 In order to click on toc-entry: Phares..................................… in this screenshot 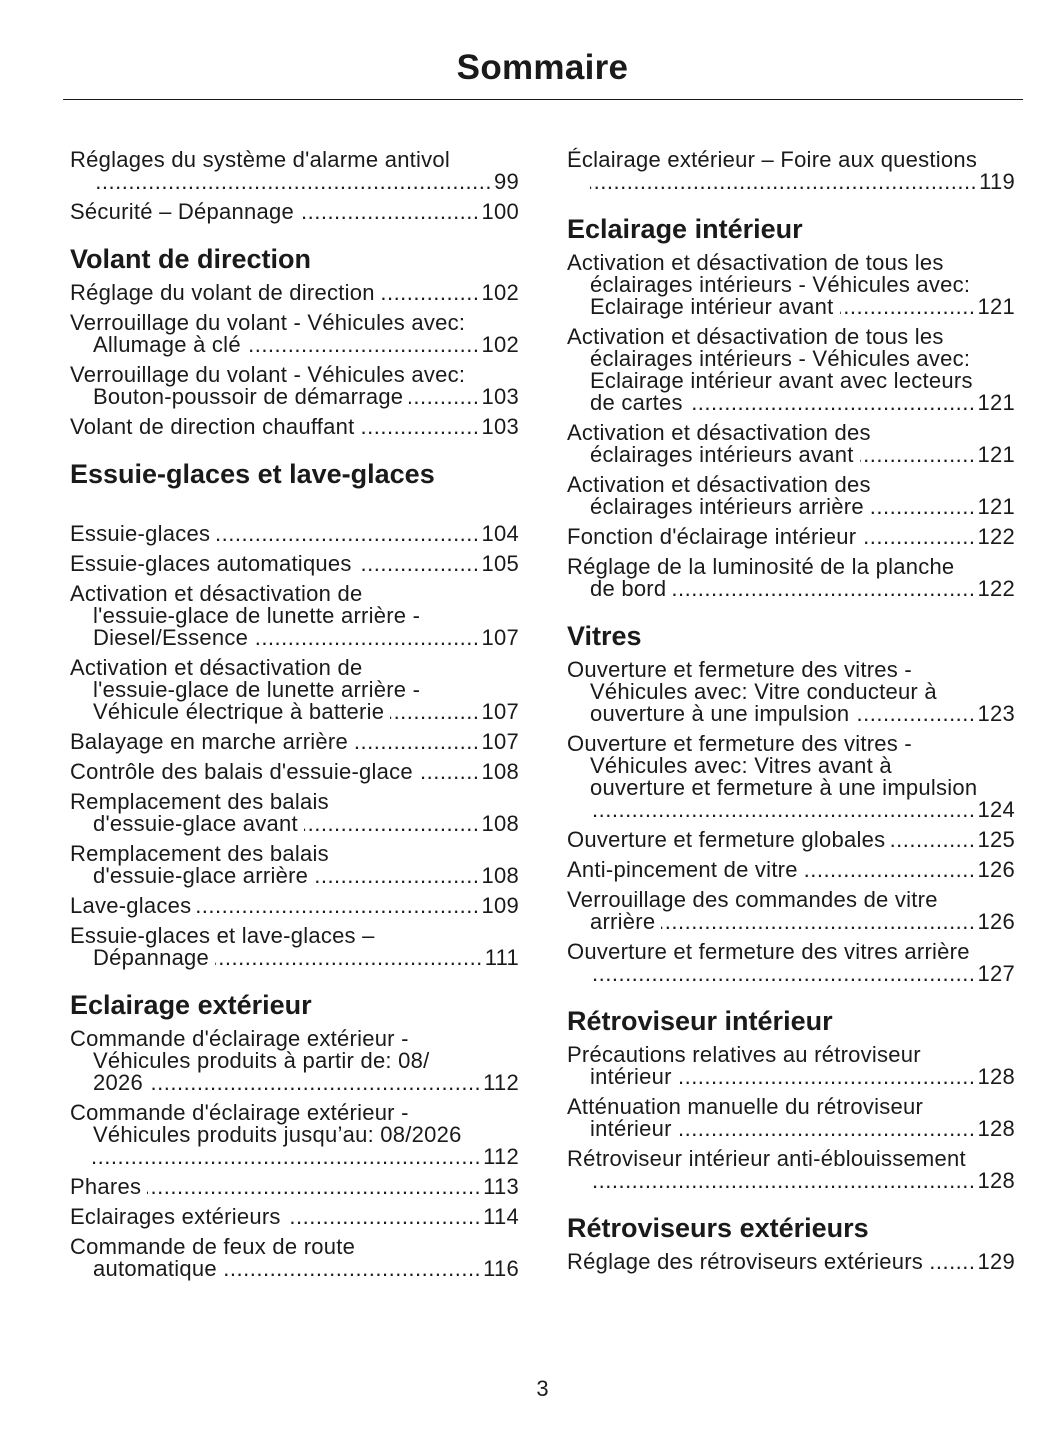, I will do `click(294, 1187)`.